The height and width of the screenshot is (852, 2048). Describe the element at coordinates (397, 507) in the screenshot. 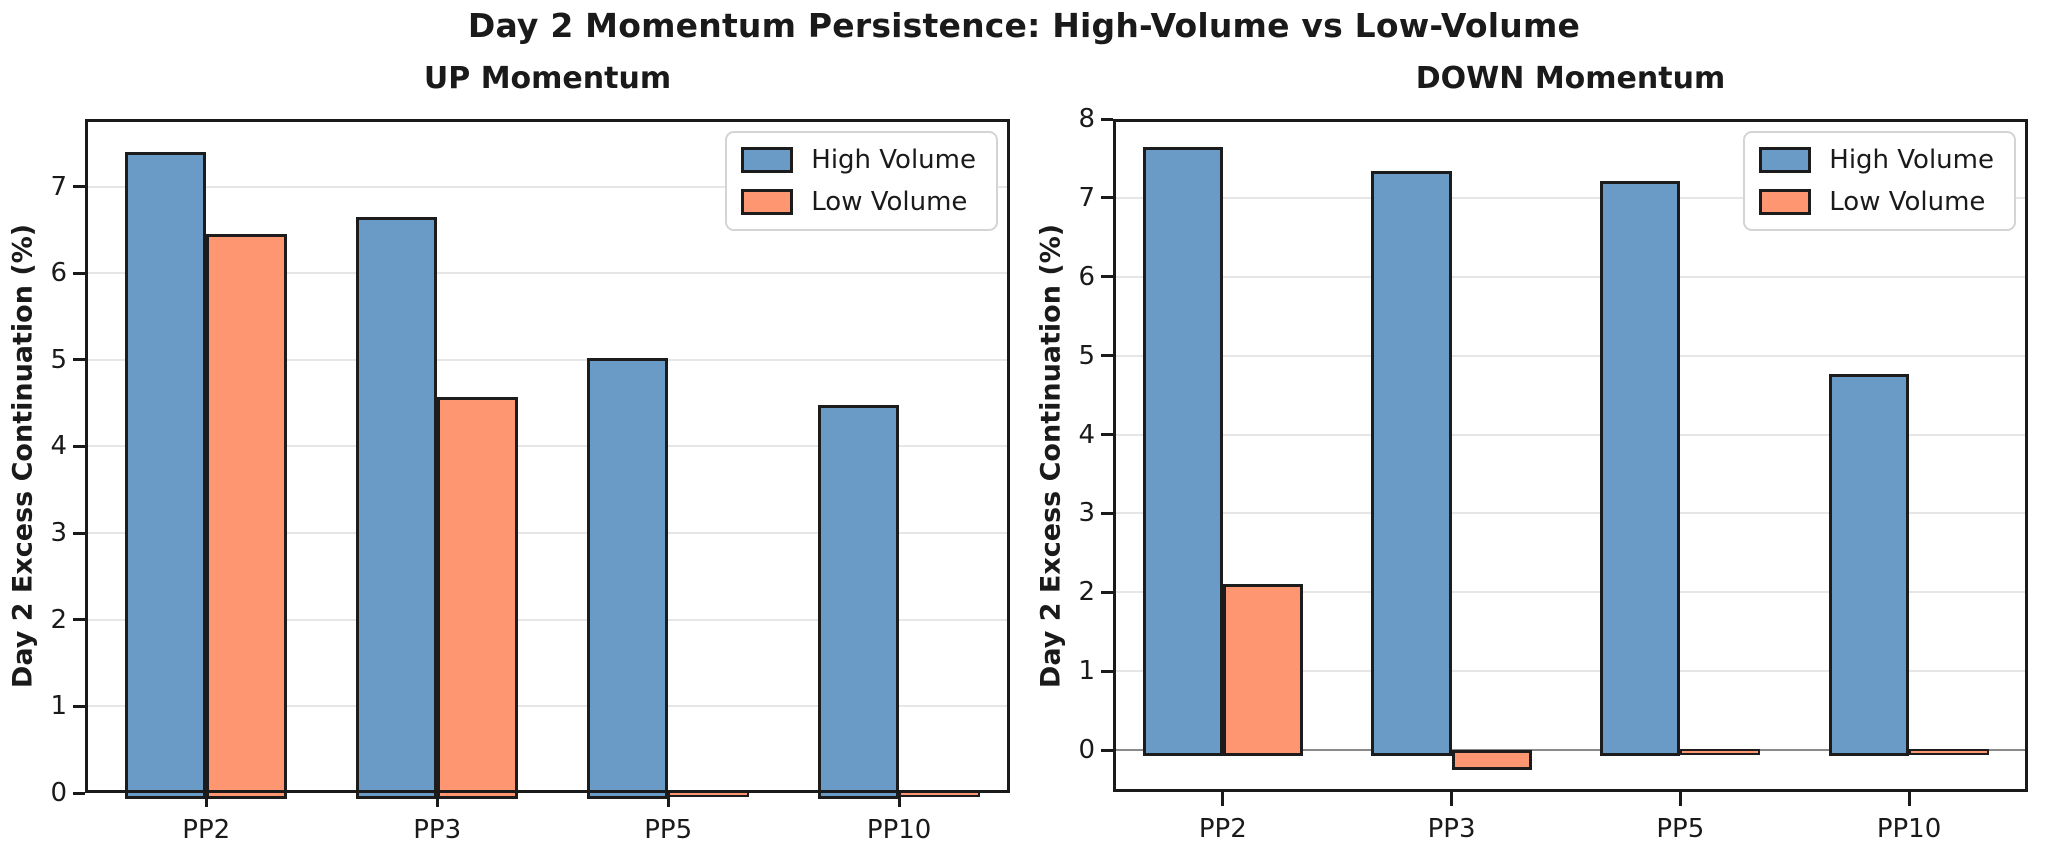

I see `bar-up-momentum-pp3-high-volume` at that location.